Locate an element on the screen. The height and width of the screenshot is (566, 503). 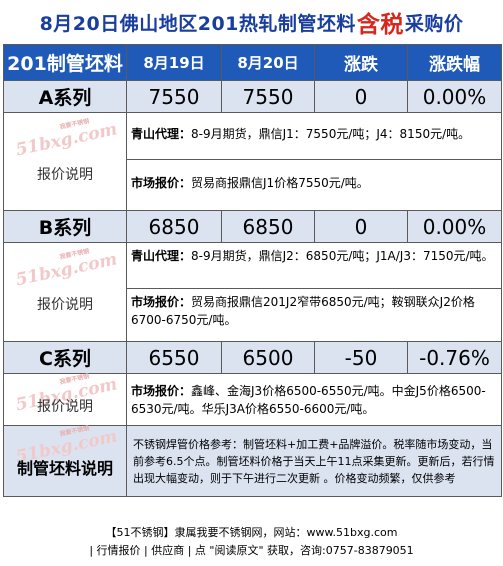
table-row: A系列 7550 7550 0 0.00% is located at coordinates (252, 96).